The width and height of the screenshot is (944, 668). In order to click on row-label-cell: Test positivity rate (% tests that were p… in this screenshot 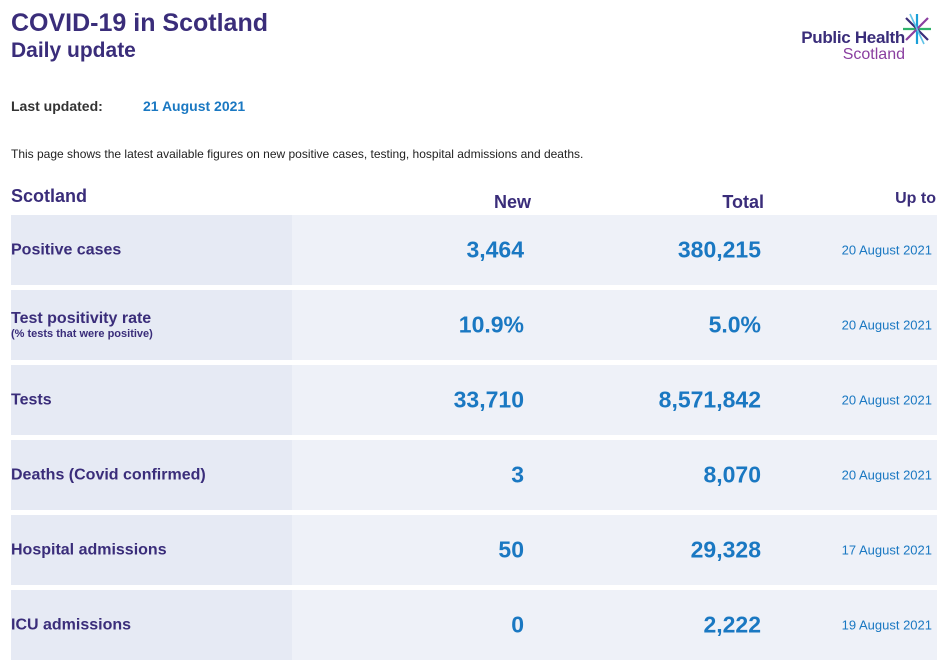, I will do `click(151, 325)`.